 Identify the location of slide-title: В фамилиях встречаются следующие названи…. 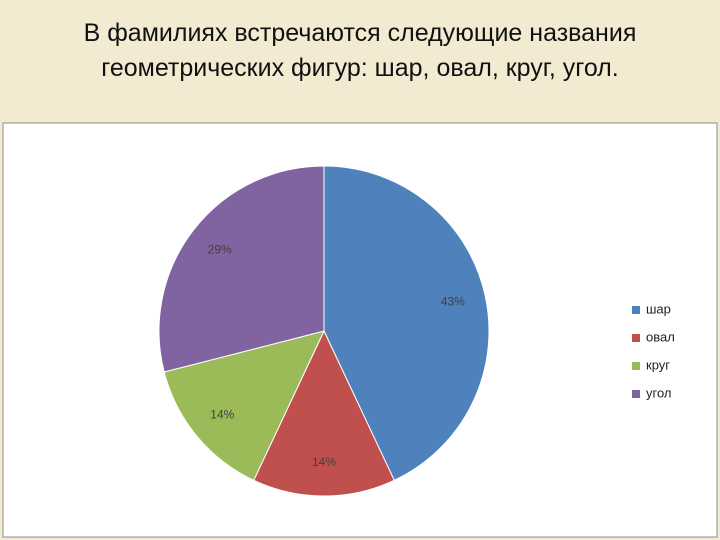
(360, 50).